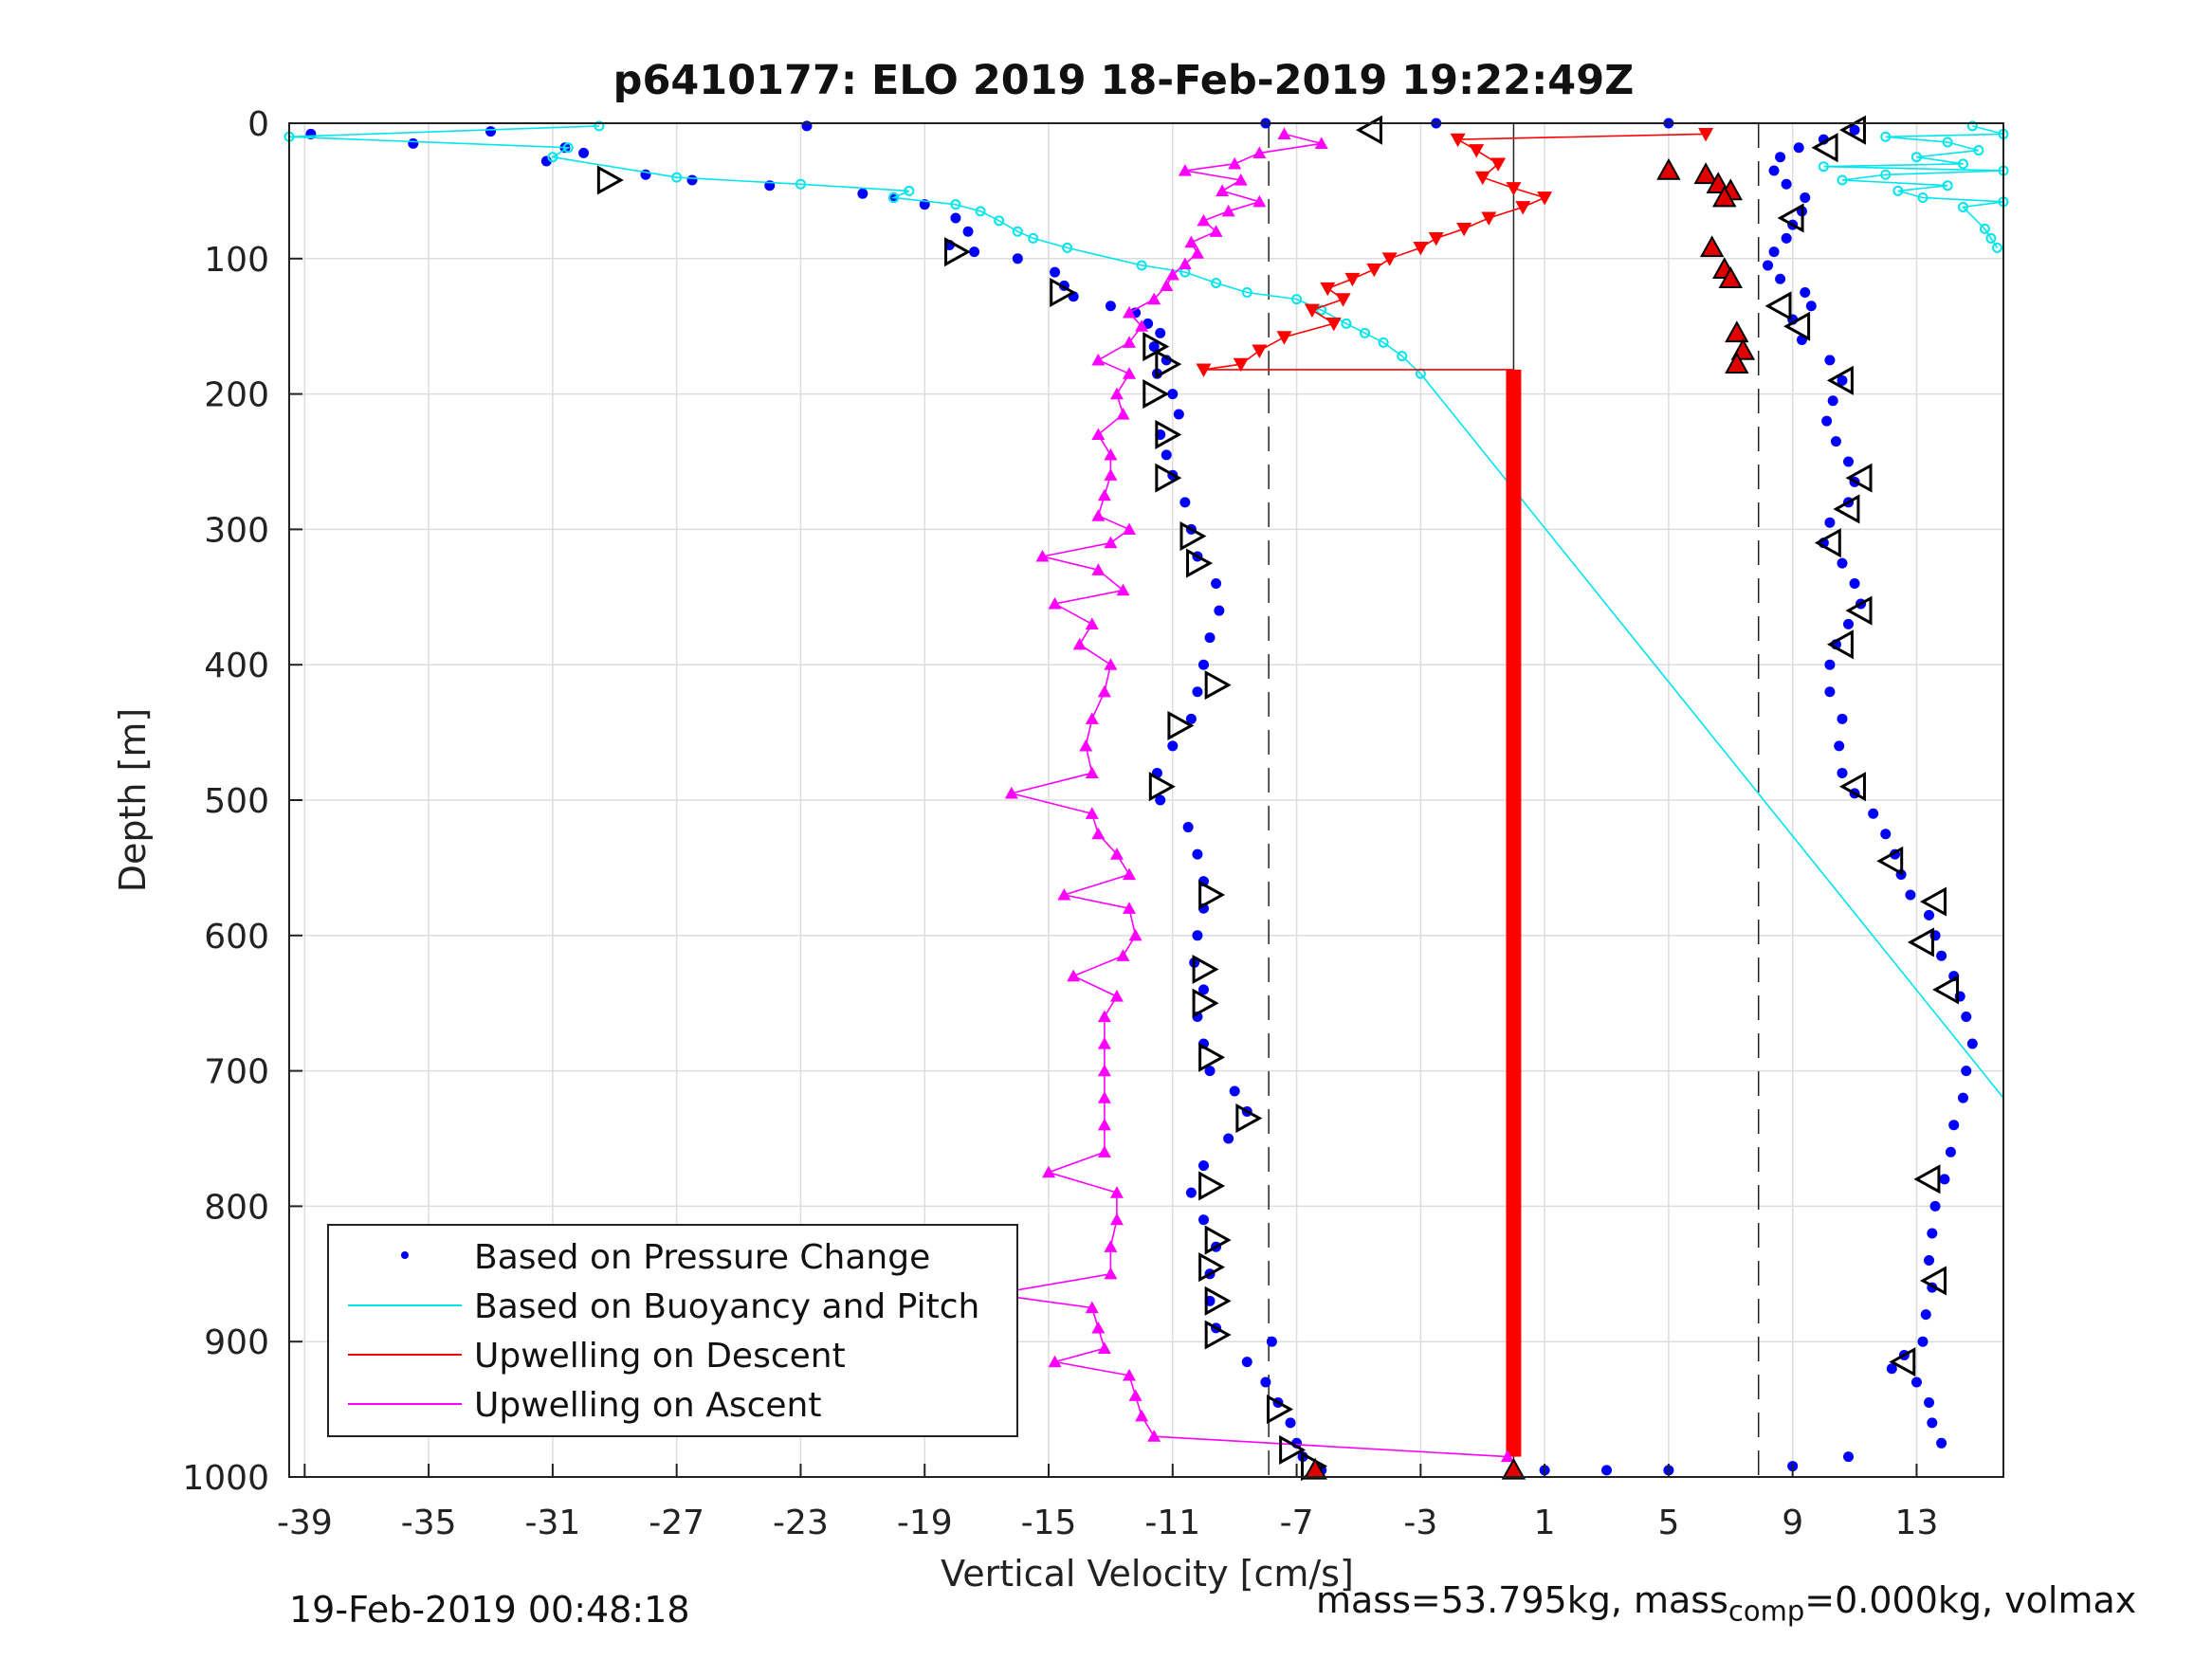  I want to click on y-axis-label: Depth [m], so click(133, 800).